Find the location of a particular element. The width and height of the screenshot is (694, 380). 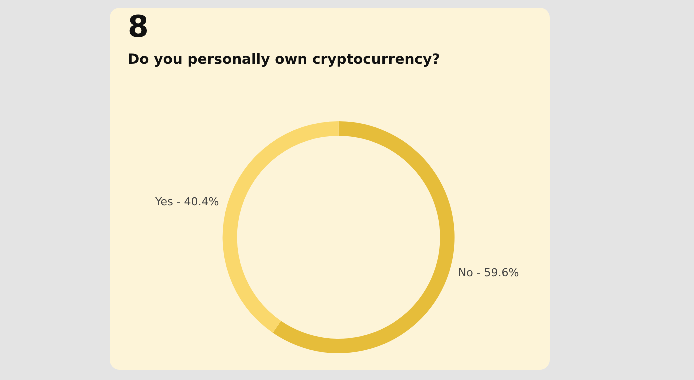

slice-label: No - 59.6% is located at coordinates (489, 273).